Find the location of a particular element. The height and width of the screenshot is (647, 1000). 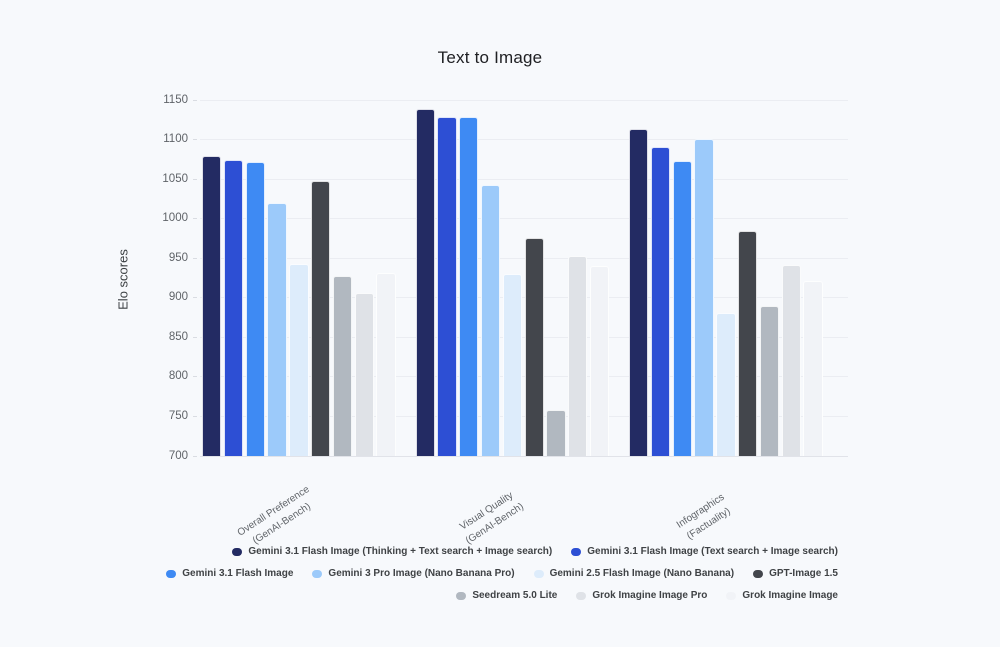

legend-item: Gemini 2.5 Flash Image (Nano Banana) is located at coordinates (634, 573).